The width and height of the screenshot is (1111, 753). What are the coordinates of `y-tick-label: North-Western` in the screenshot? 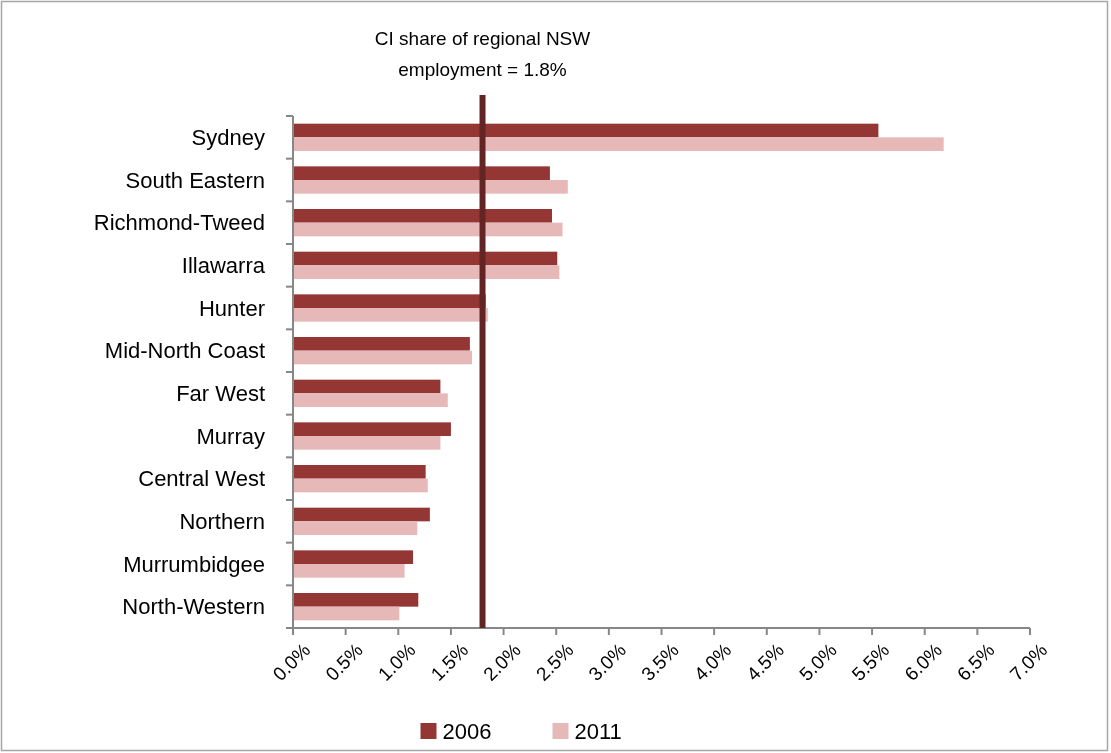 It's located at (193, 607).